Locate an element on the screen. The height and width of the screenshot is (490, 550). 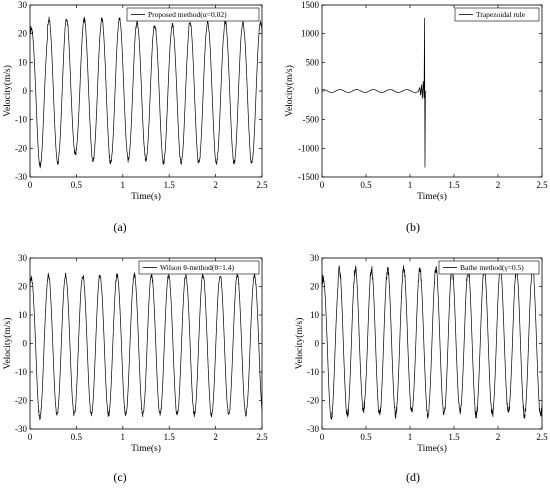
y-tick-label: -500 is located at coordinates (311, 120).